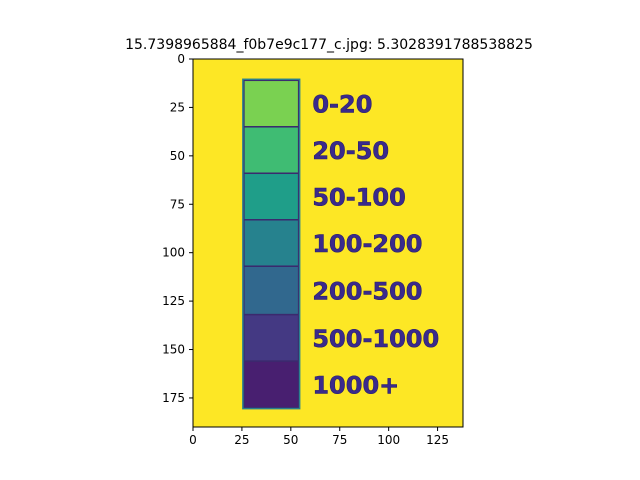 Image resolution: width=640 pixels, height=480 pixels. What do you see at coordinates (388, 440) in the screenshot?
I see `x-tick-label: 100` at bounding box center [388, 440].